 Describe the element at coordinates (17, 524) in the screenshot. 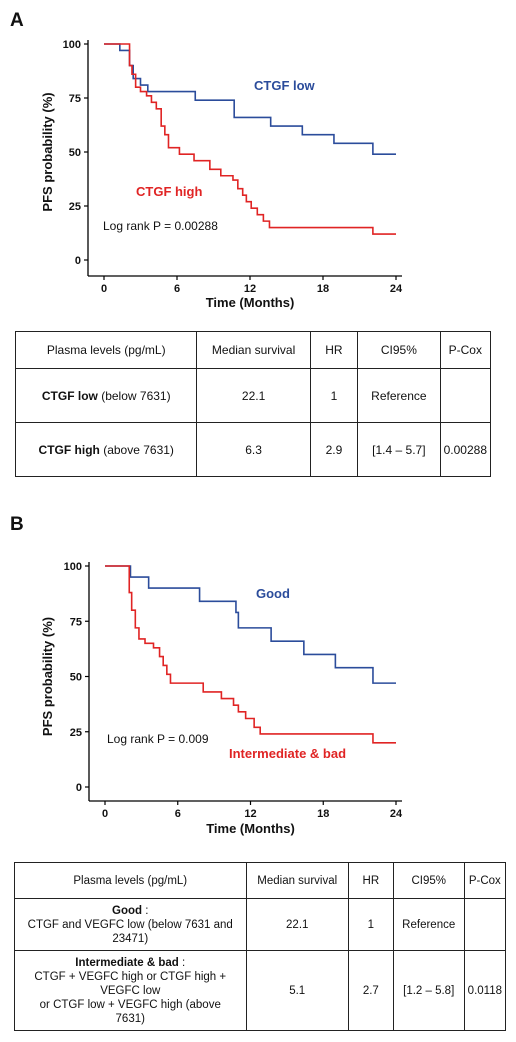

I see `panel-b-letter: B` at that location.